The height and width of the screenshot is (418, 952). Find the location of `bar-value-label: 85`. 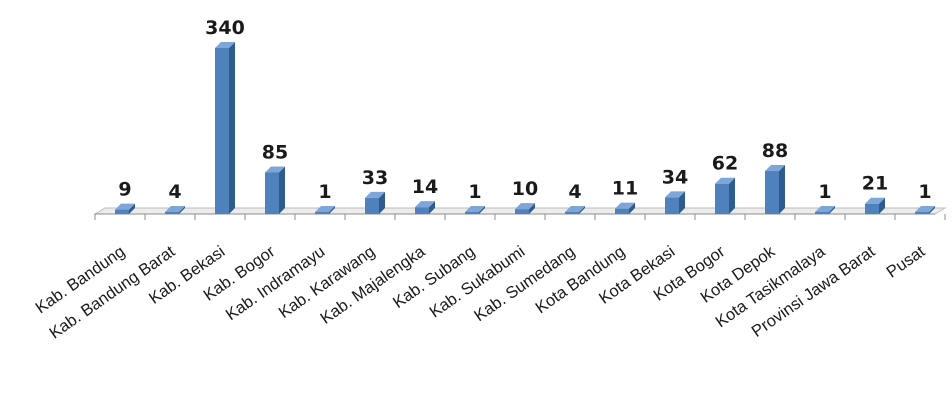

bar-value-label: 85 is located at coordinates (275, 153).